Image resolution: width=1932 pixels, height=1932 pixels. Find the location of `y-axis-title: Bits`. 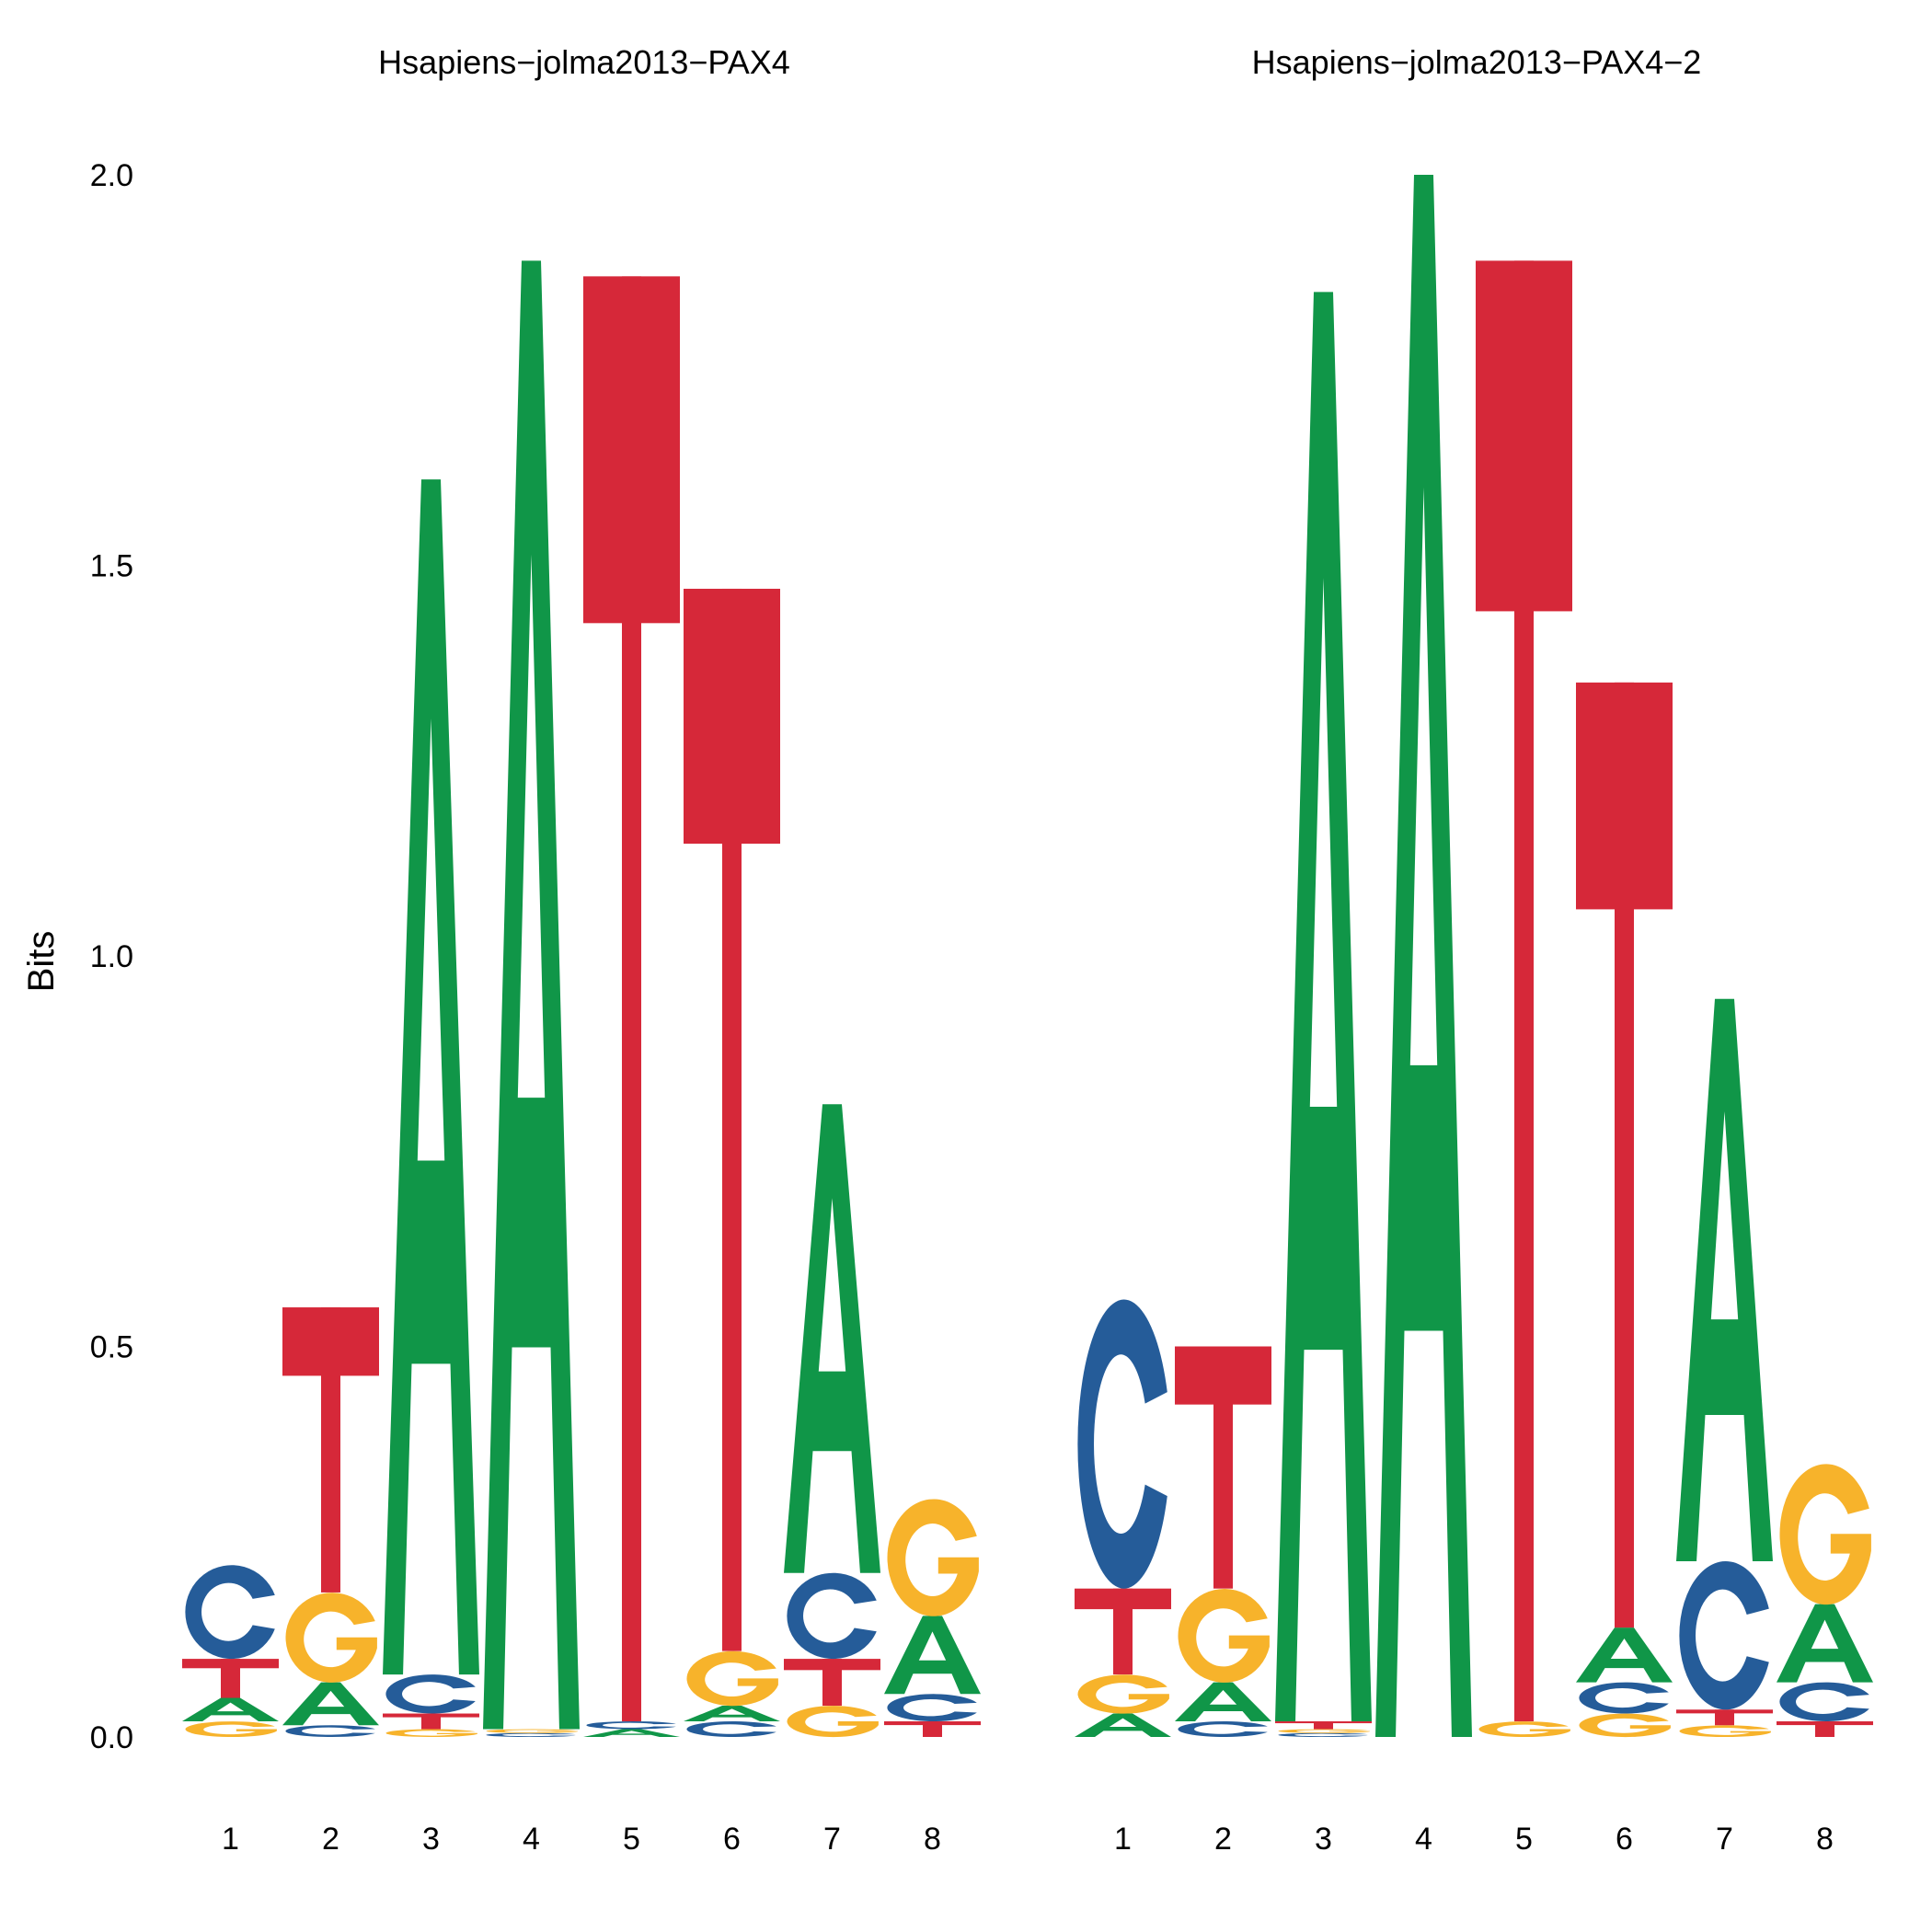

y-axis-title: Bits is located at coordinates (41, 962).